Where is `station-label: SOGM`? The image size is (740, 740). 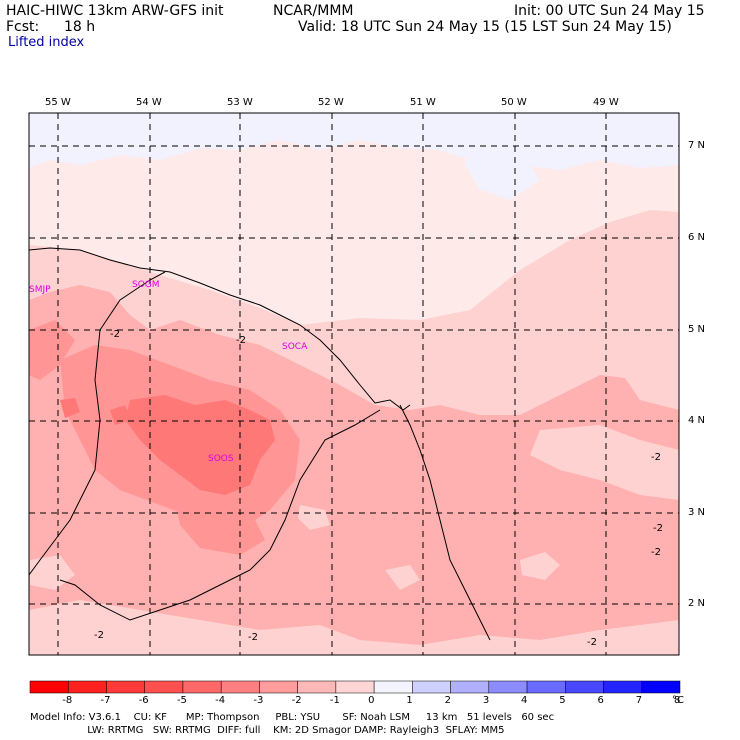
station-label: SOGM is located at coordinates (146, 285).